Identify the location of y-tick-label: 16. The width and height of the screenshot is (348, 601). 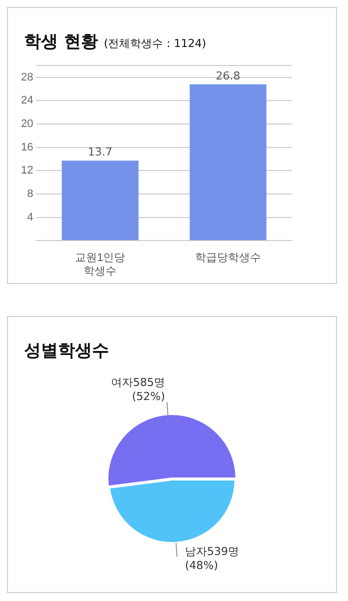
(27, 147).